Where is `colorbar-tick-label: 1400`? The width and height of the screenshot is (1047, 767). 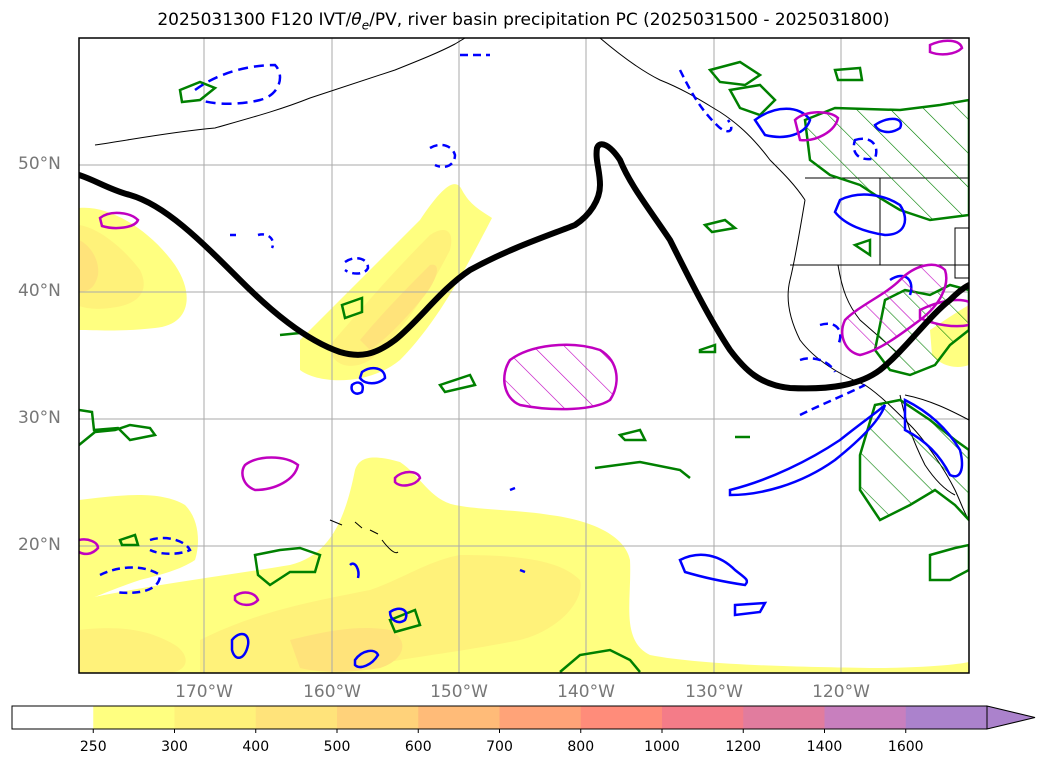 colorbar-tick-label: 1400 is located at coordinates (824, 747).